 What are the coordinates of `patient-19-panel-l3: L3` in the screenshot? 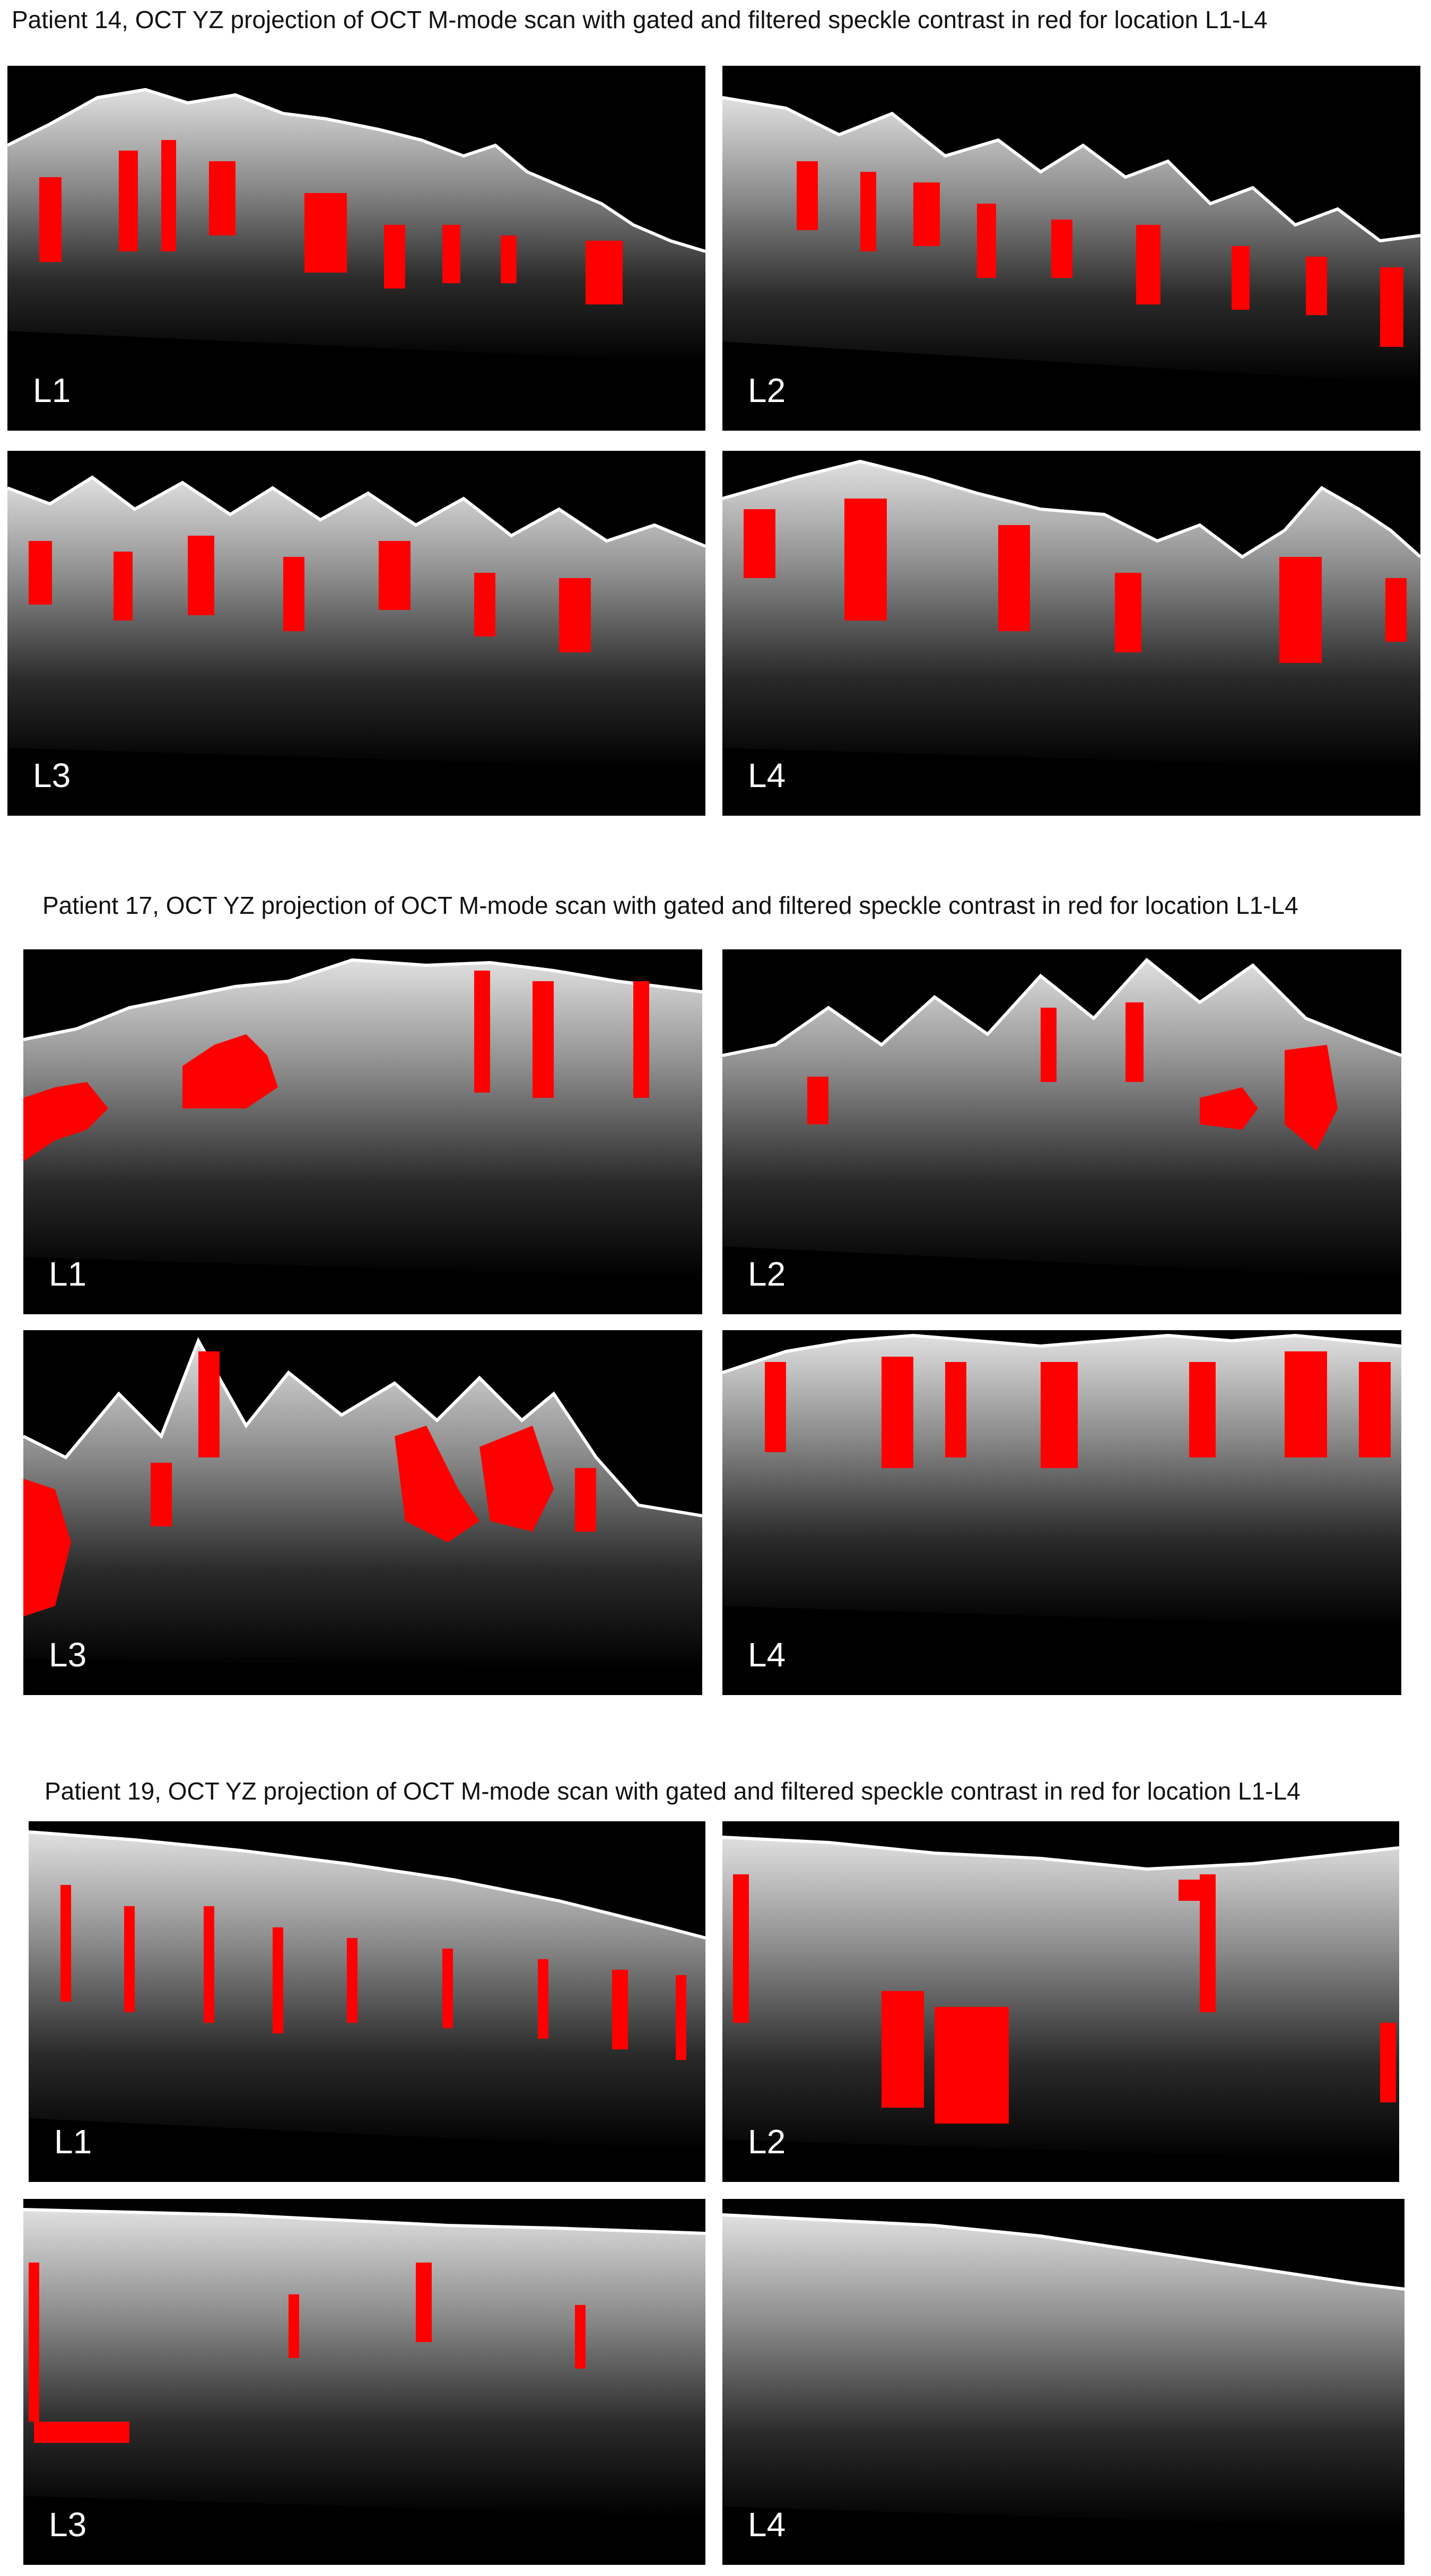 It's located at (364, 2382).